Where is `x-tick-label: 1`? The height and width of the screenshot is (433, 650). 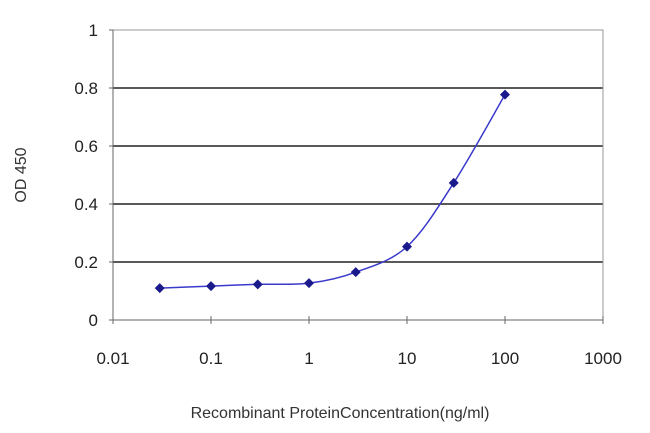 x-tick-label: 1 is located at coordinates (308, 358).